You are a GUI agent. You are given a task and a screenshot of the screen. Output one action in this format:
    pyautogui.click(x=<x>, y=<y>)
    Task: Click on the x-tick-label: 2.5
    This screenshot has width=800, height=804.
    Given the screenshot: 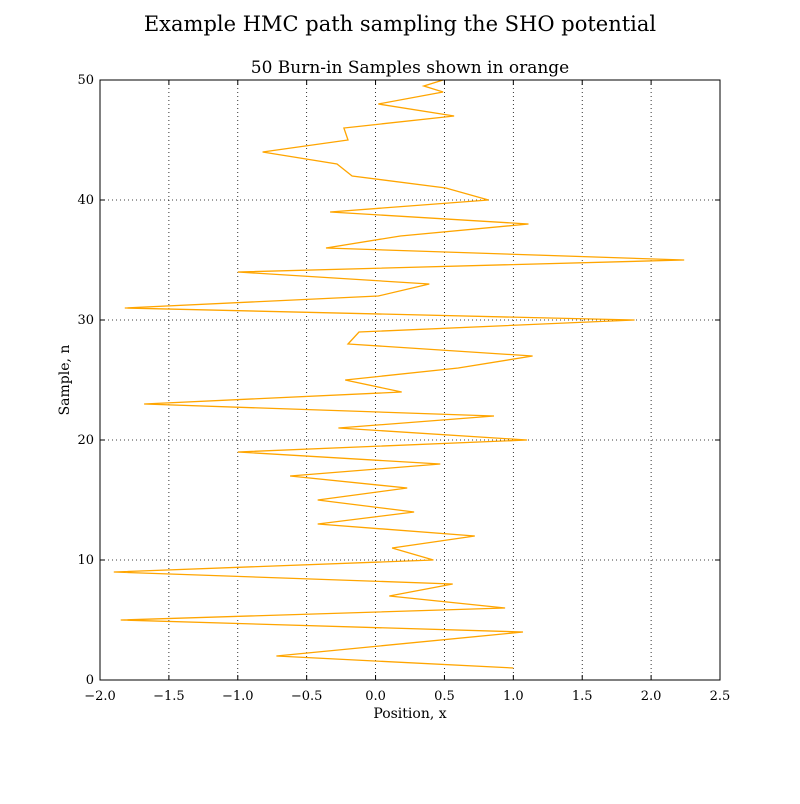 What is the action you would take?
    pyautogui.click(x=720, y=696)
    